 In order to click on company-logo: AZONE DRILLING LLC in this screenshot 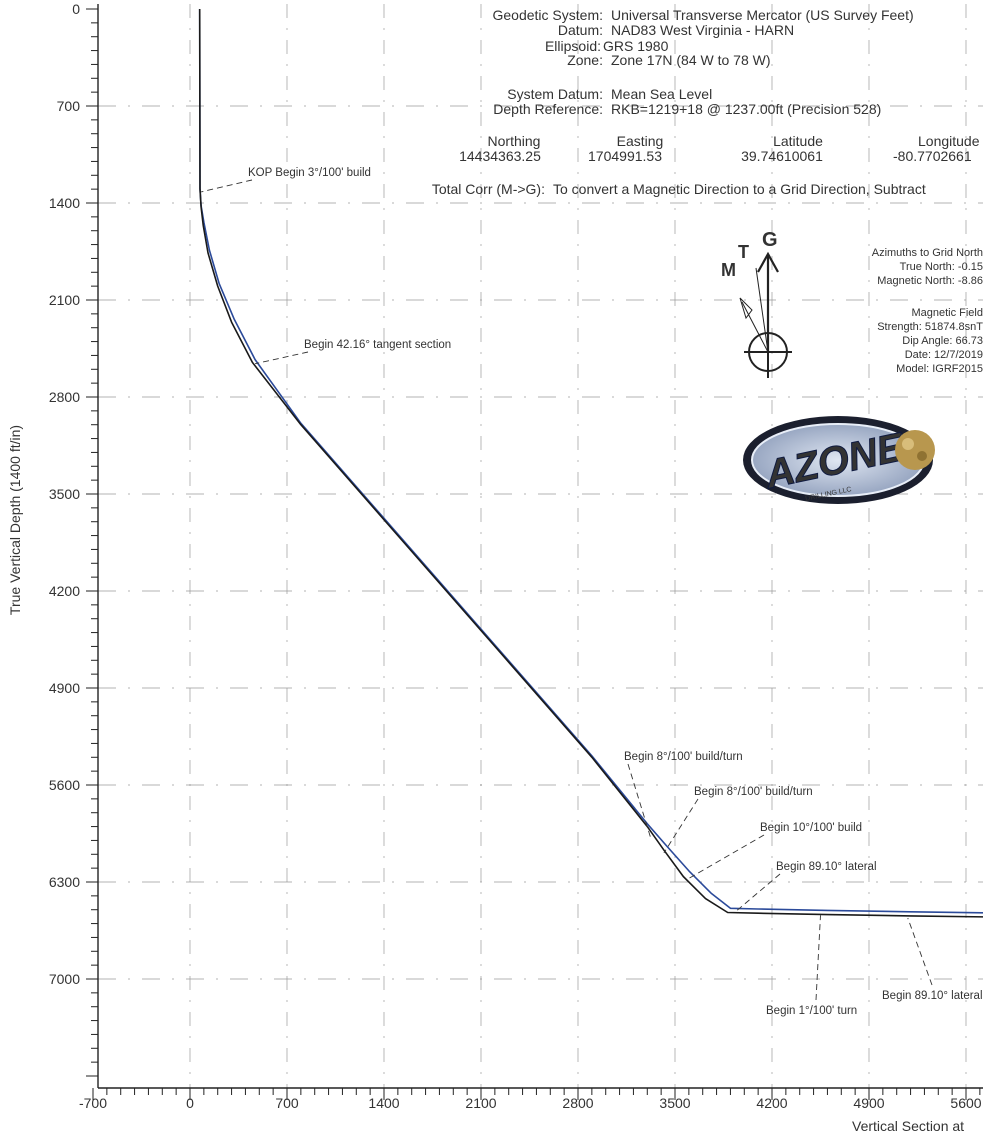, I will do `click(839, 460)`.